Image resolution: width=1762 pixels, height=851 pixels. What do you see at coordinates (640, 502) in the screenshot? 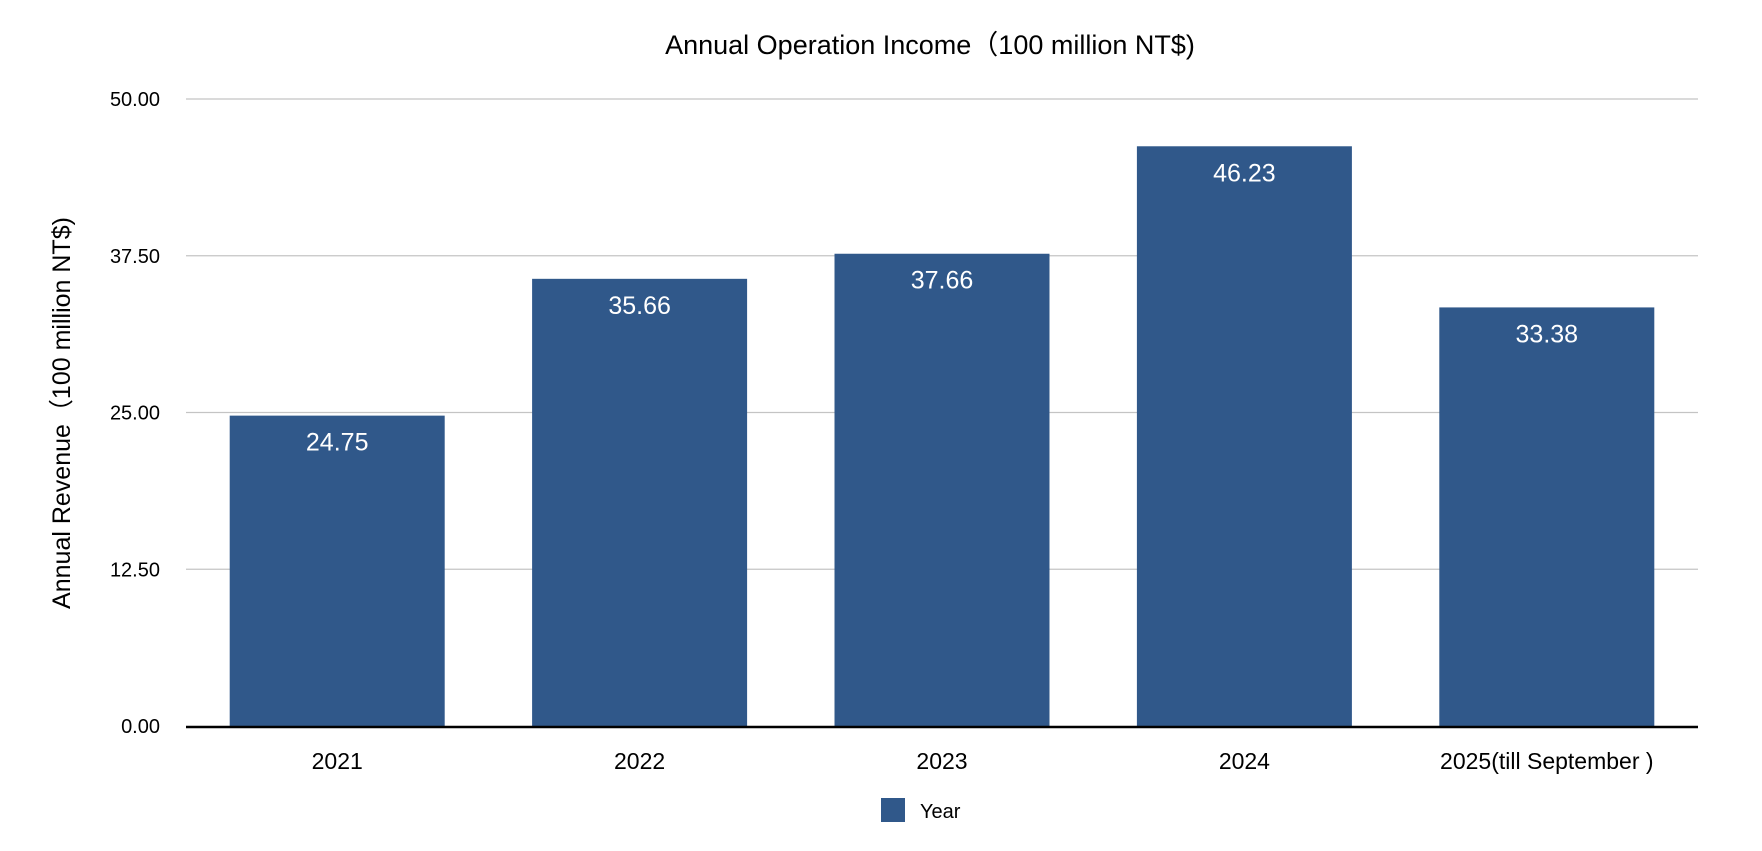
I see `bar-2022` at bounding box center [640, 502].